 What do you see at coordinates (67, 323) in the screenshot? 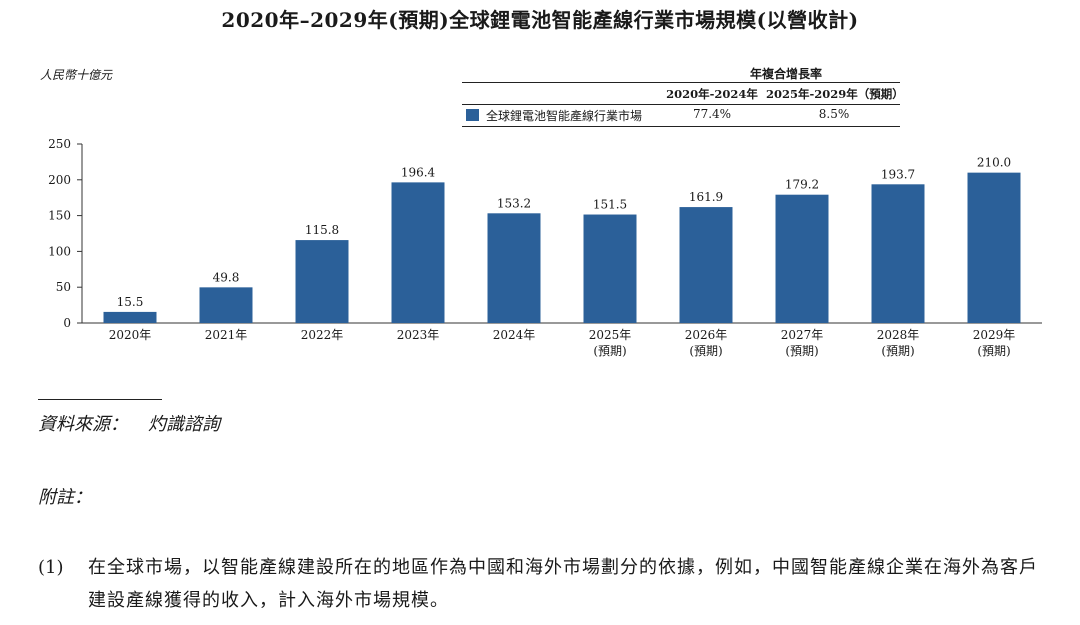
I see `y-tick-label: 0` at bounding box center [67, 323].